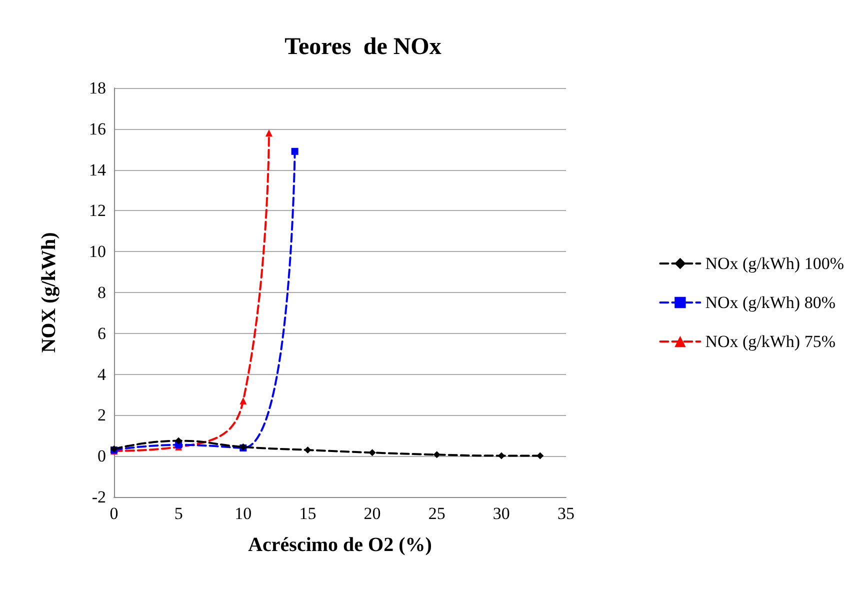 The height and width of the screenshot is (605, 867). What do you see at coordinates (102, 415) in the screenshot?
I see `y-tick-label: 2` at bounding box center [102, 415].